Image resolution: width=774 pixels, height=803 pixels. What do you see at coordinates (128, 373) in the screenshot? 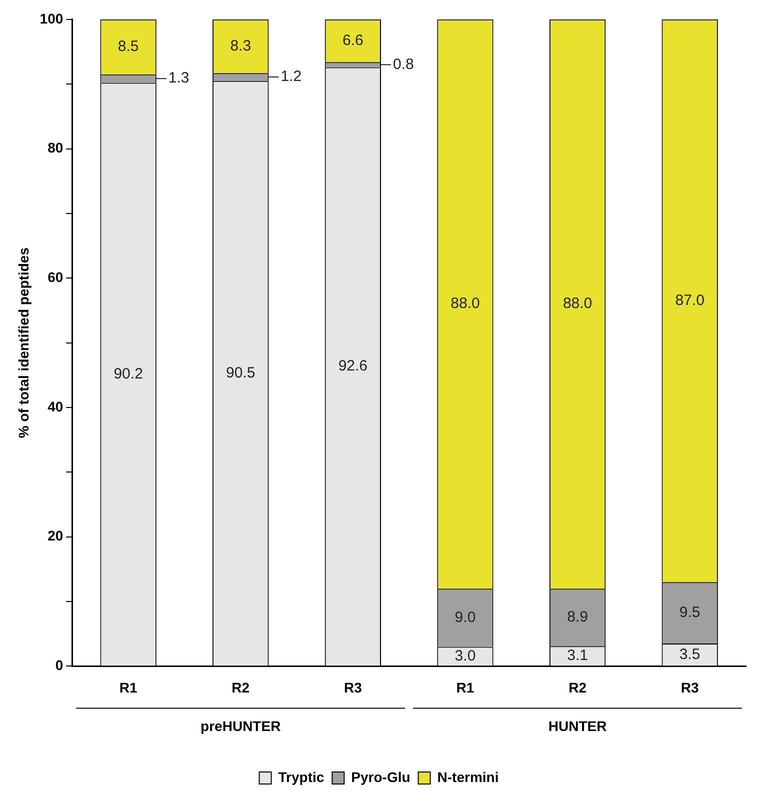
I see `data-label: 90.2` at bounding box center [128, 373].